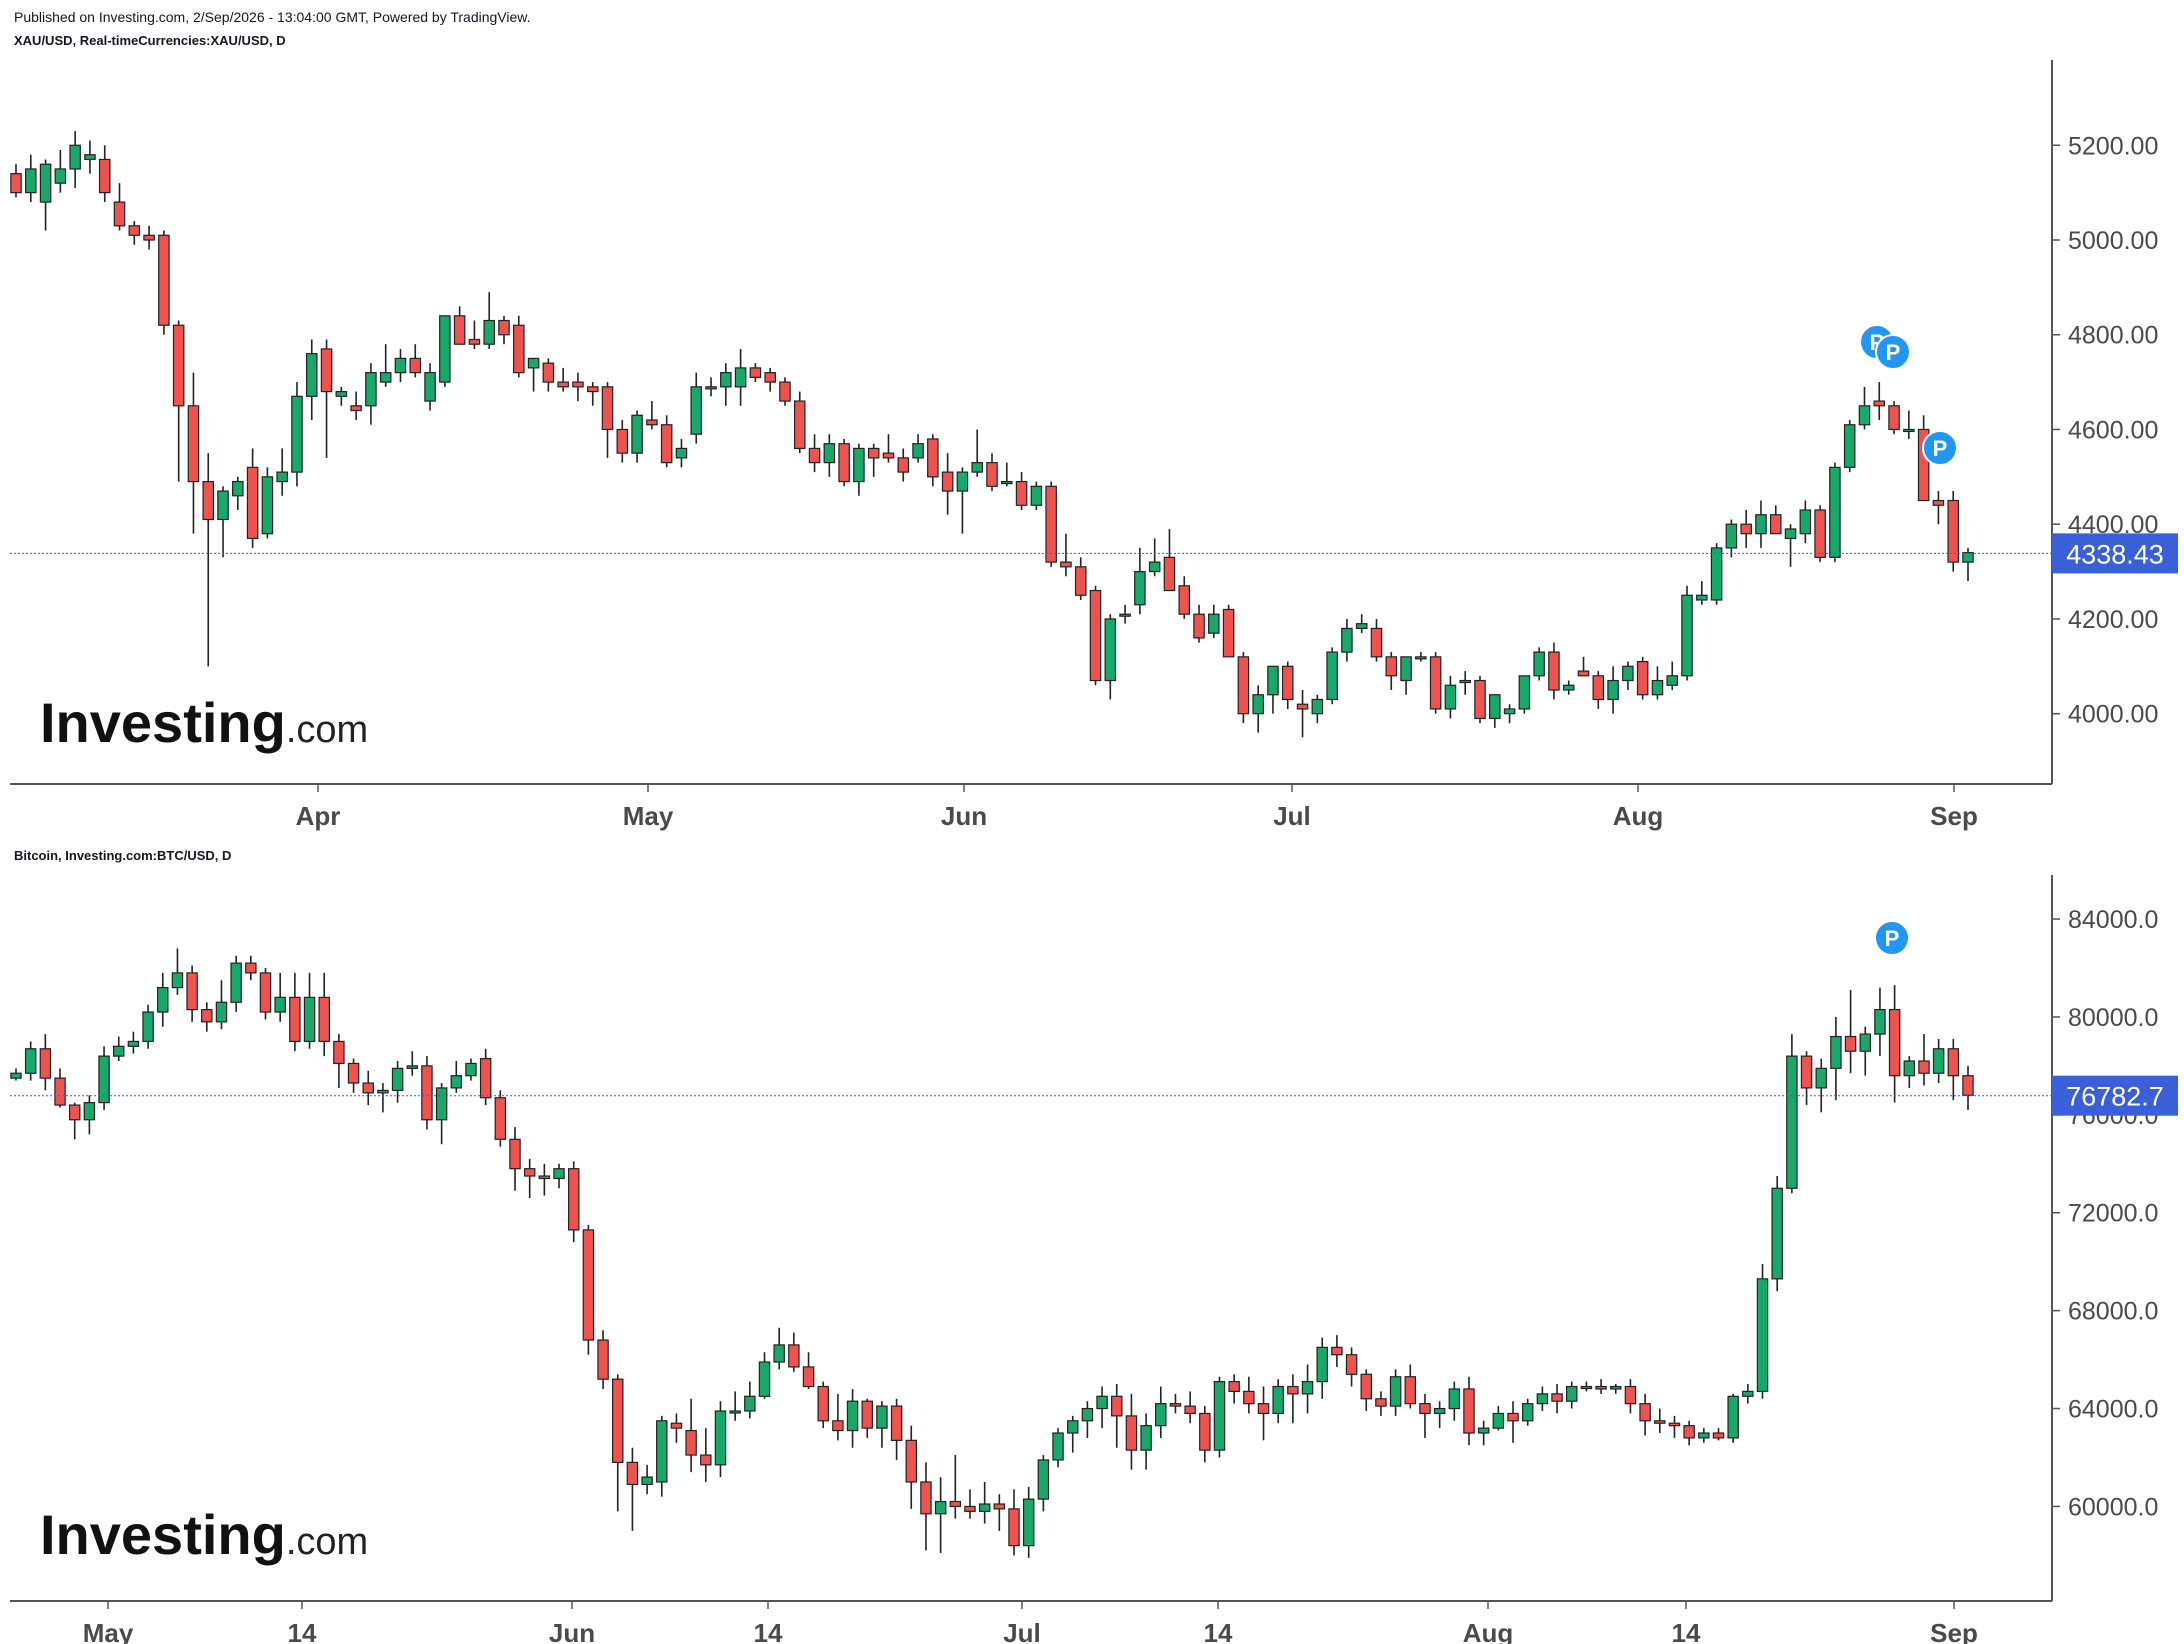  Describe the element at coordinates (1940, 448) in the screenshot. I see `p-badge-icon: P` at that location.